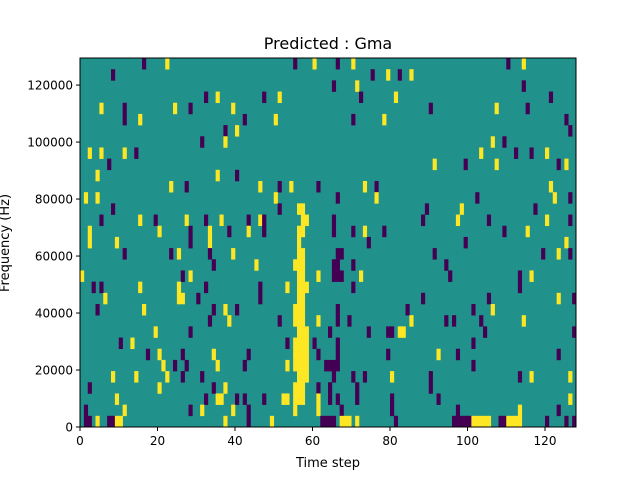 Image resolution: width=640 pixels, height=484 pixels. I want to click on y-axis-label: Frequency (Hz), so click(6, 243).